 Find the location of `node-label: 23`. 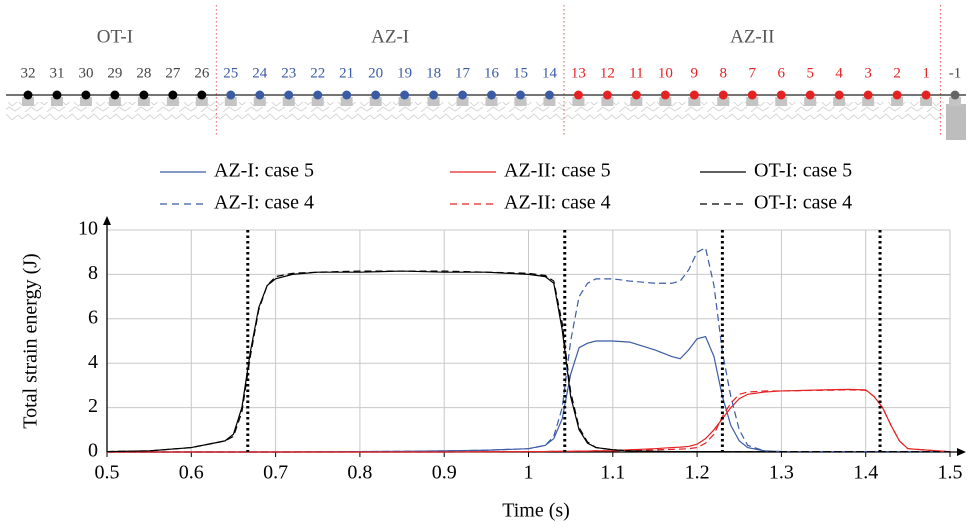

node-label: 23 is located at coordinates (288, 73).